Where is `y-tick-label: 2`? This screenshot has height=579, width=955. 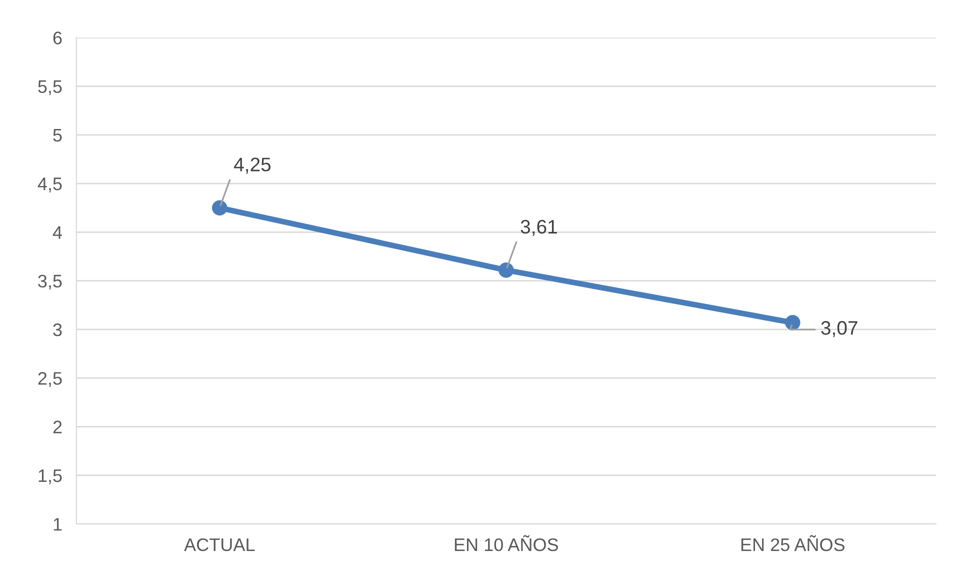
y-tick-label: 2 is located at coordinates (57, 427).